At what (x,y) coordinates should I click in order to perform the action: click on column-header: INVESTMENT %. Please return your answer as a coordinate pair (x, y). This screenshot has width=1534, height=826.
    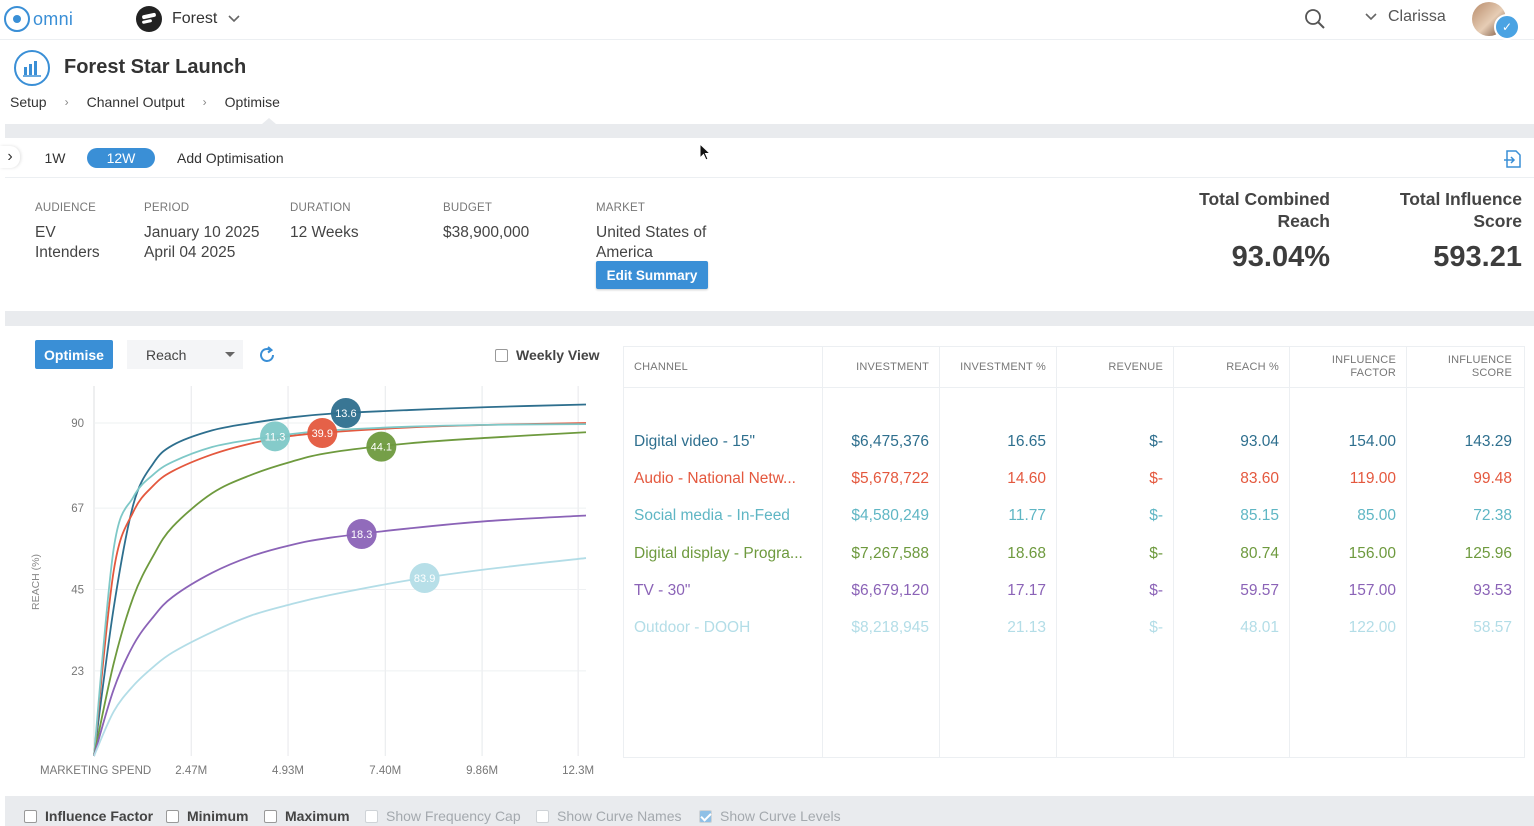
    Looking at the image, I should click on (1003, 366).